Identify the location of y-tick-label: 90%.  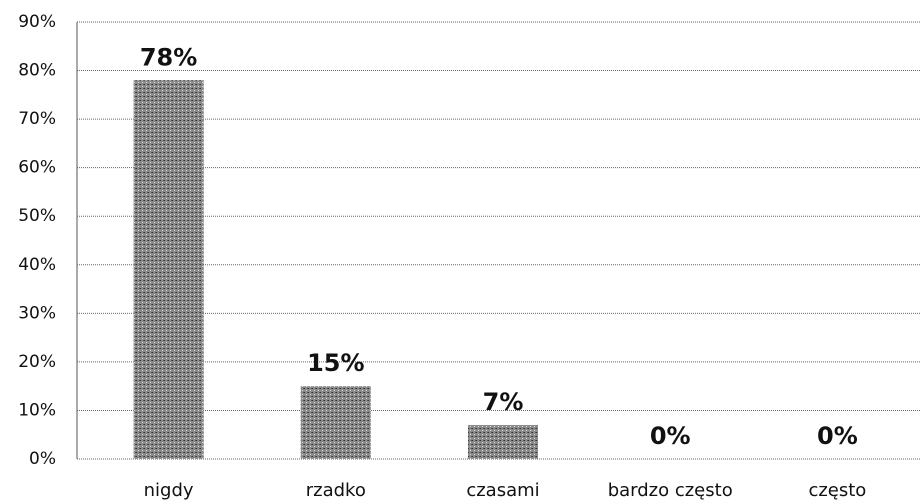
(37, 22).